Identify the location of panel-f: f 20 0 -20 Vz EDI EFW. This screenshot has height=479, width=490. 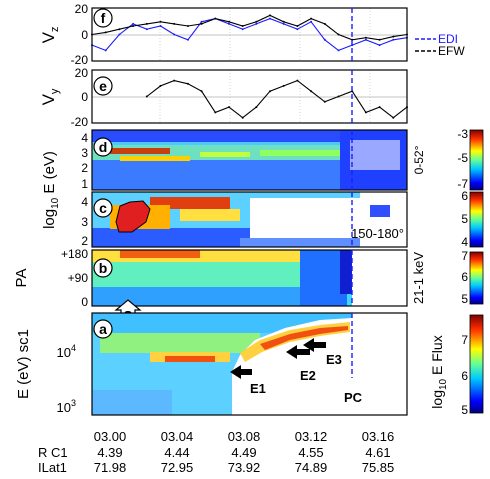
(252, 34).